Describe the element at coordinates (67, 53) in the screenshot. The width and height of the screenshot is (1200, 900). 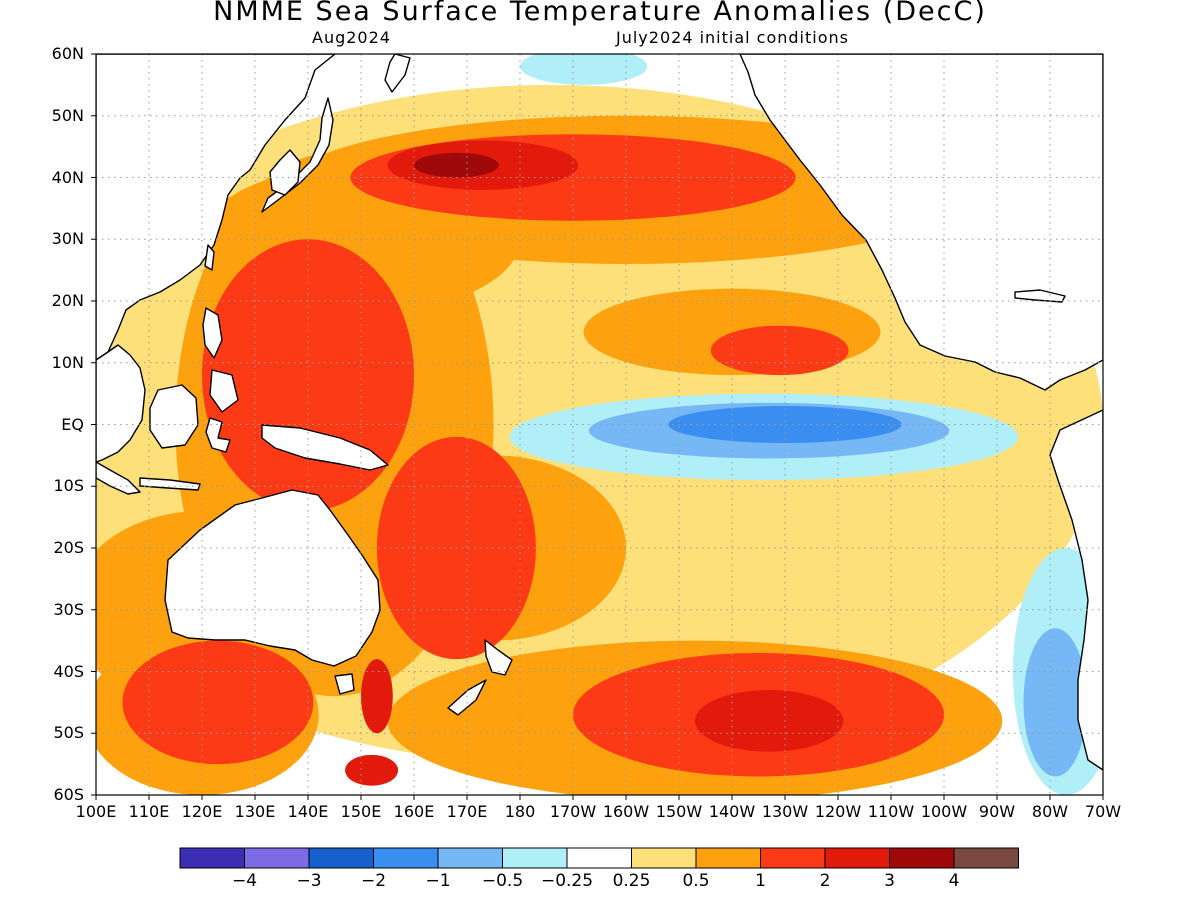
I see `lat-tick-label: 60N` at that location.